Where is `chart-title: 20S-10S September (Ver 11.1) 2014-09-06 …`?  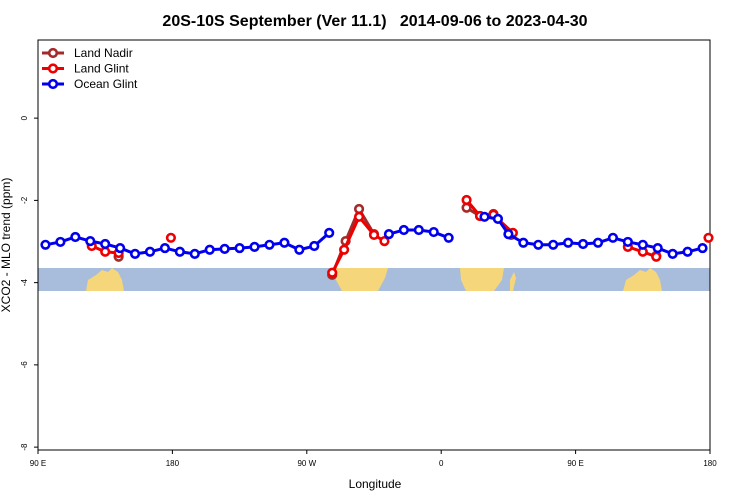
chart-title: 20S-10S September (Ver 11.1) 2014-09-06 … is located at coordinates (374, 21).